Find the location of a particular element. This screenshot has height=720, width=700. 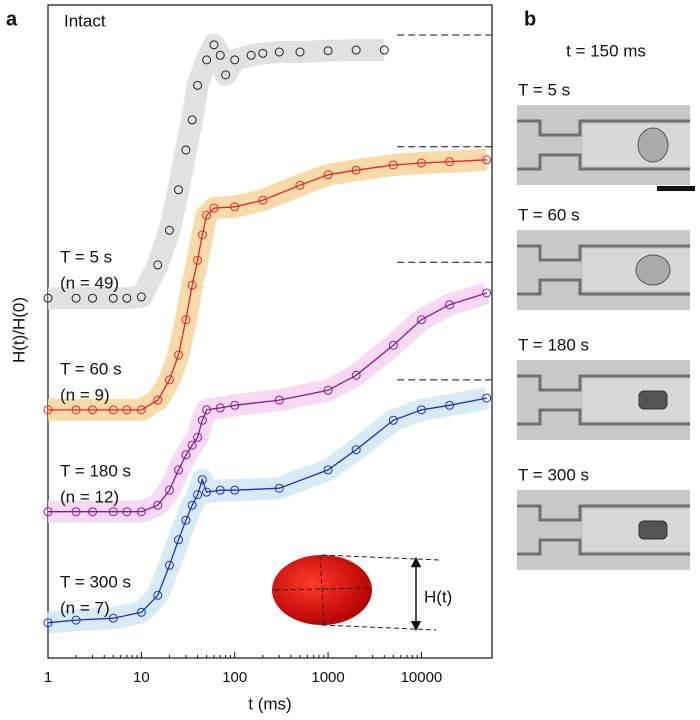

series-label: T = 5 s is located at coordinates (86, 256).